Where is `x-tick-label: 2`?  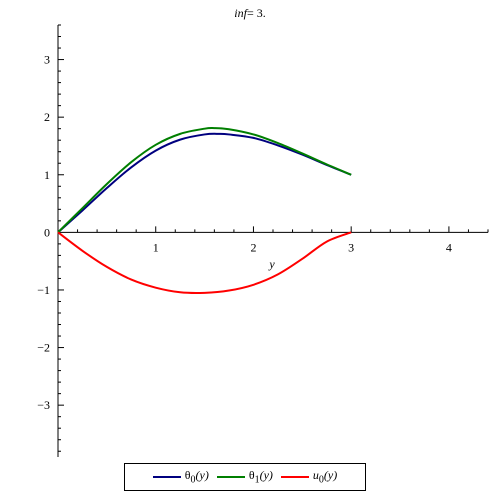 x-tick-label: 2 is located at coordinates (253, 247).